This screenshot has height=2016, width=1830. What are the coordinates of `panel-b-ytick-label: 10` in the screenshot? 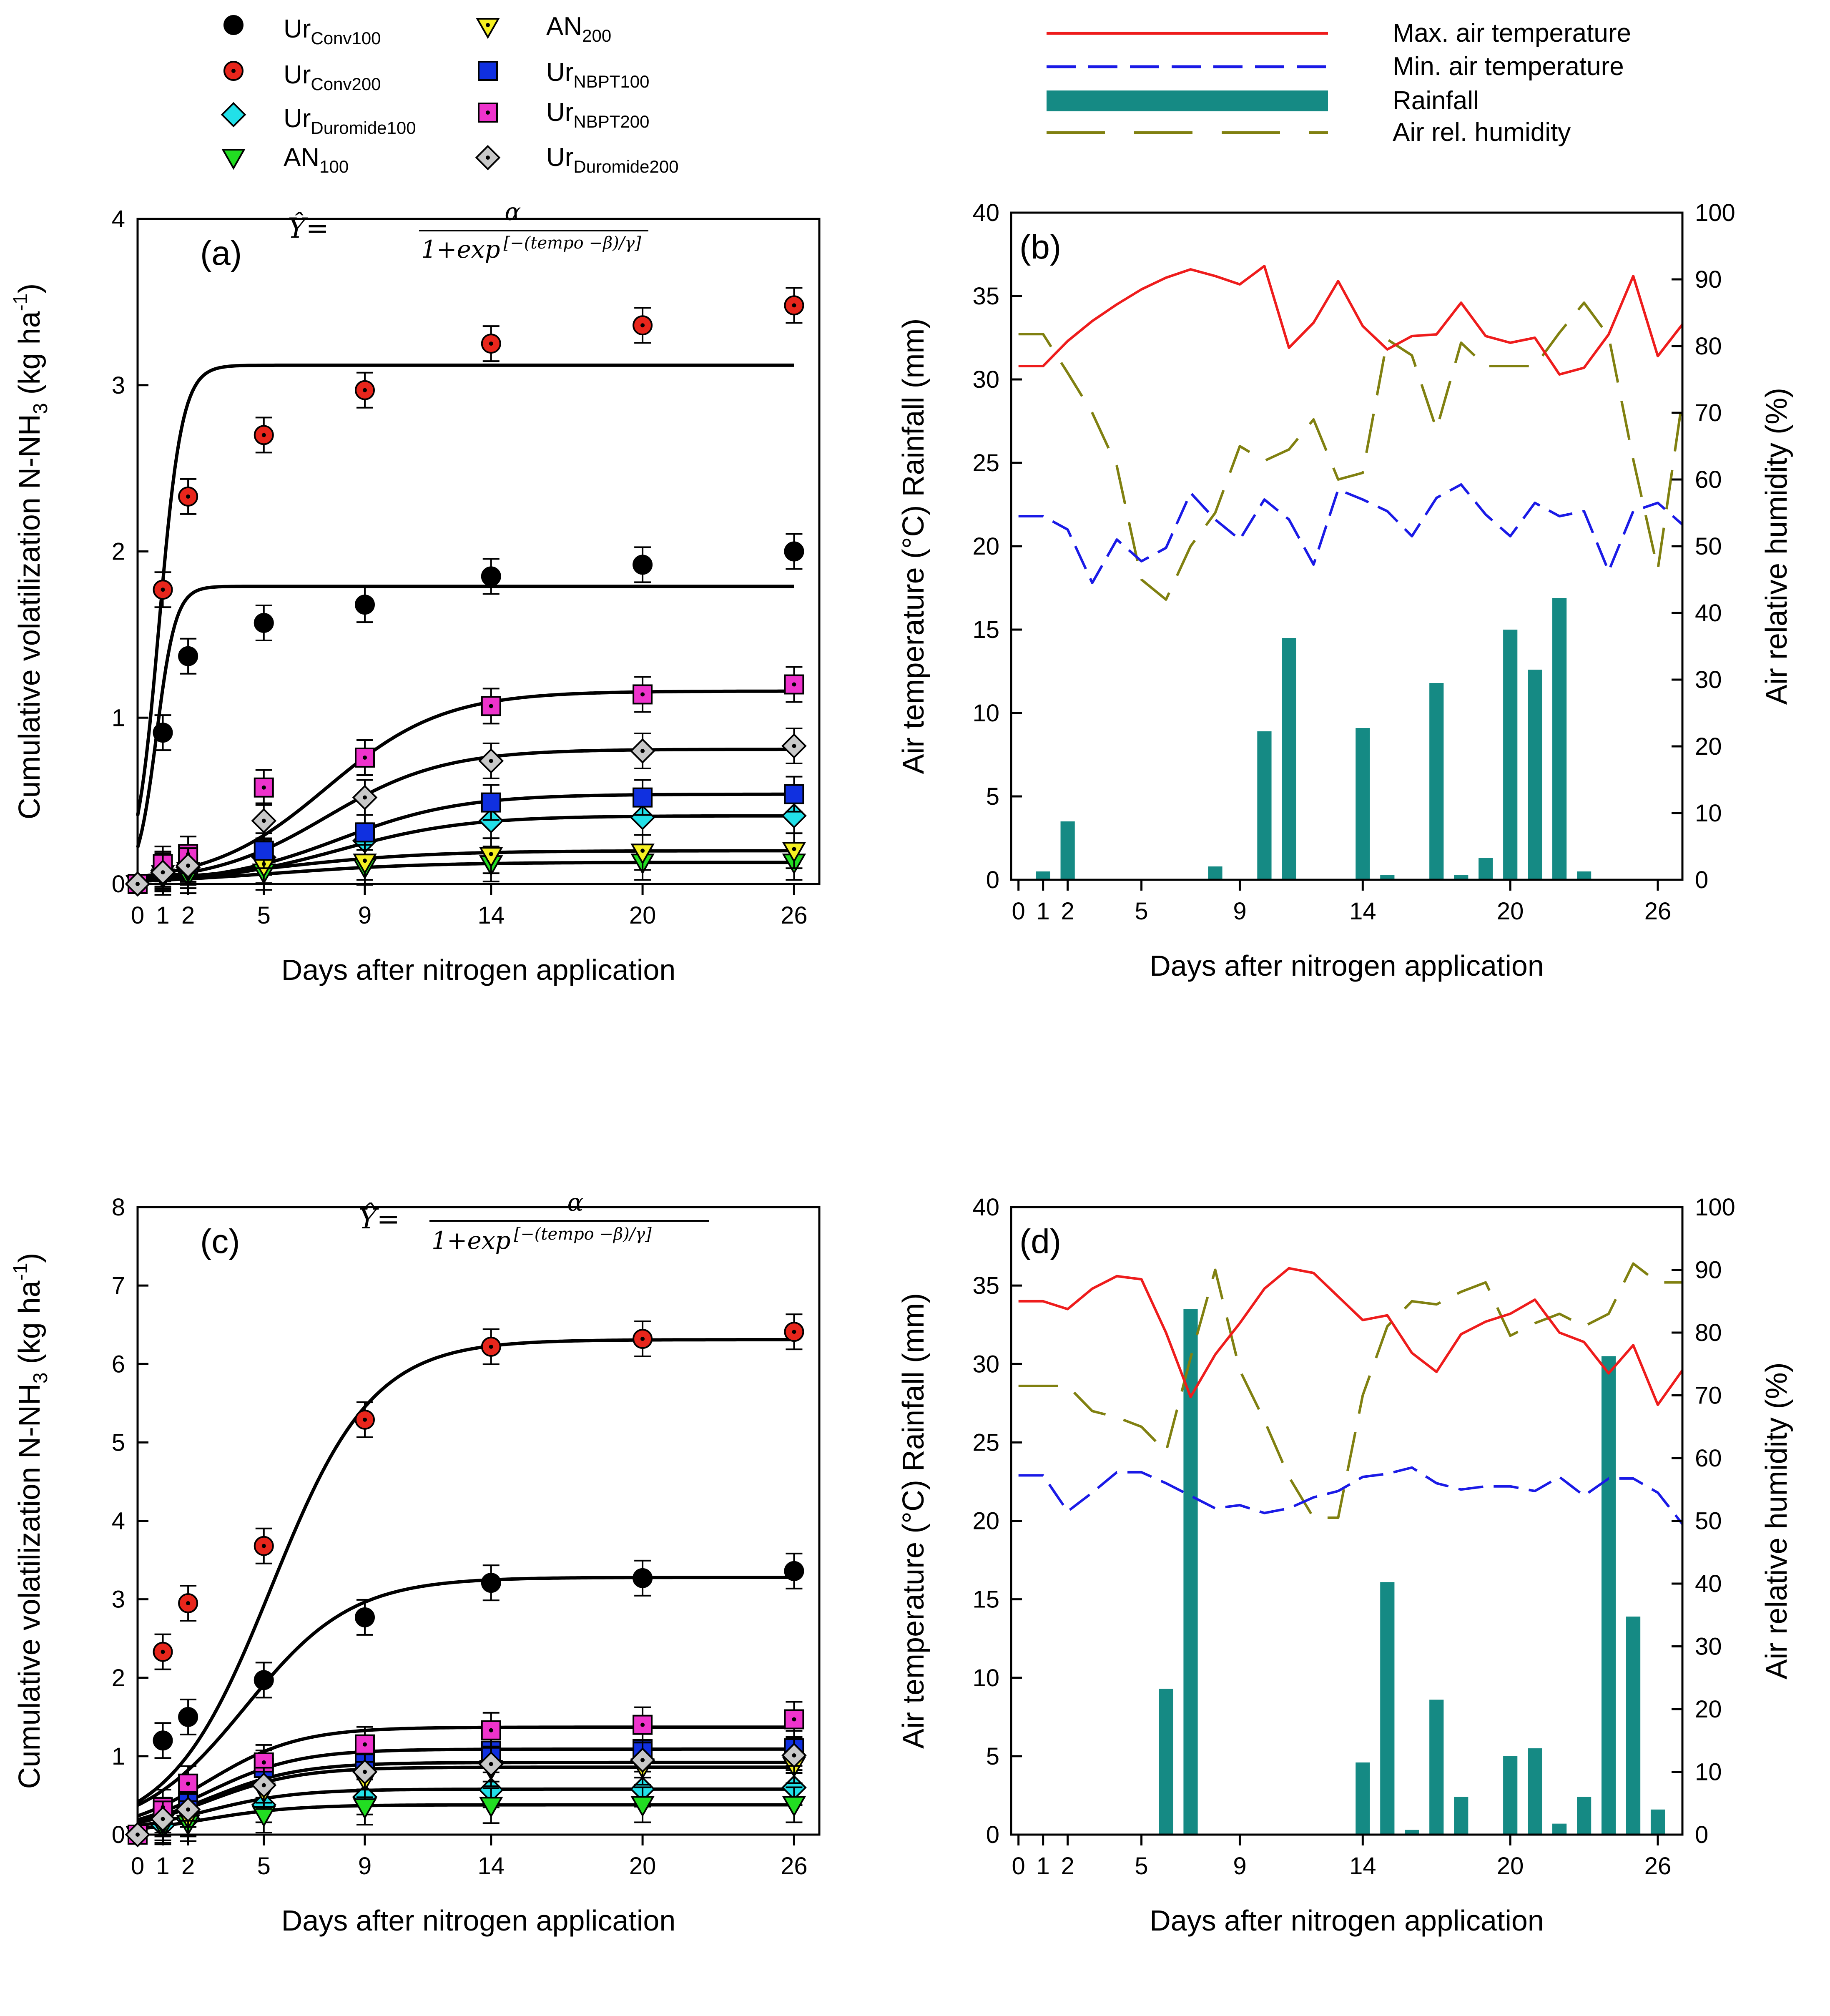 It's located at (985, 714).